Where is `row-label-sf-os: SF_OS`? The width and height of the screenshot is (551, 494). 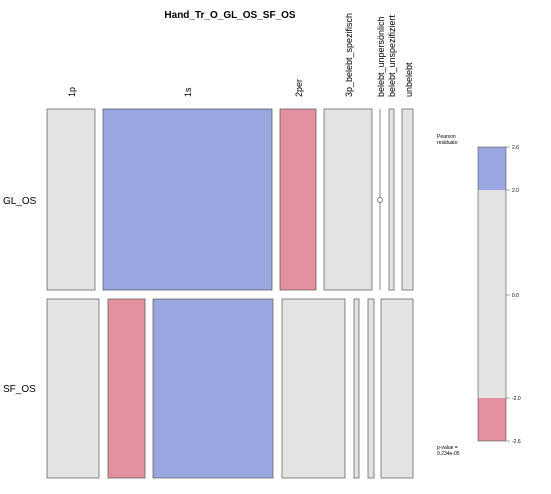
row-label-sf-os: SF_OS is located at coordinates (19, 389).